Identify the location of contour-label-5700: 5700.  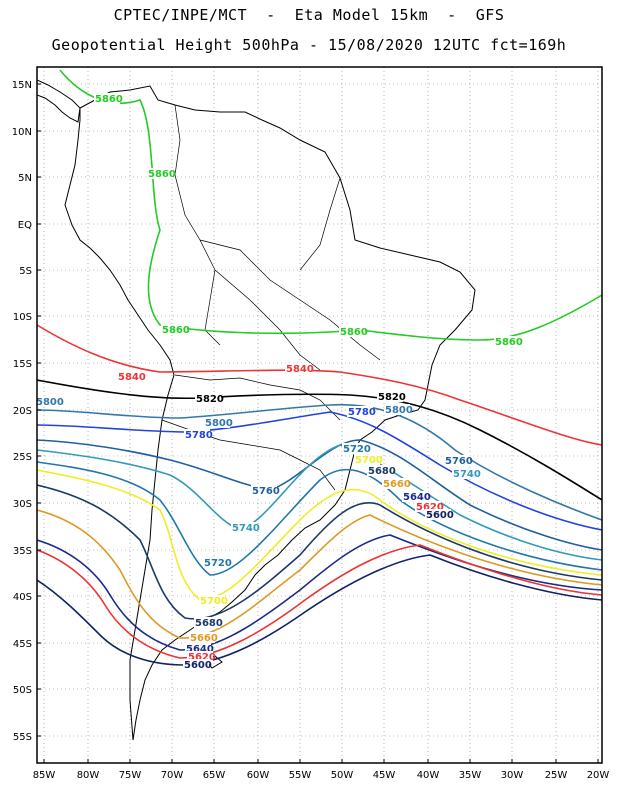
(214, 601).